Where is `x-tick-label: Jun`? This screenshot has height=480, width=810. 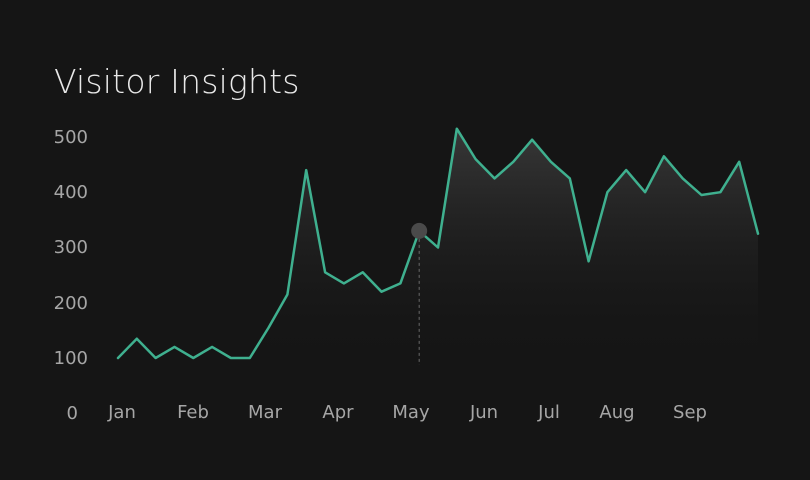
x-tick-label: Jun is located at coordinates (483, 412).